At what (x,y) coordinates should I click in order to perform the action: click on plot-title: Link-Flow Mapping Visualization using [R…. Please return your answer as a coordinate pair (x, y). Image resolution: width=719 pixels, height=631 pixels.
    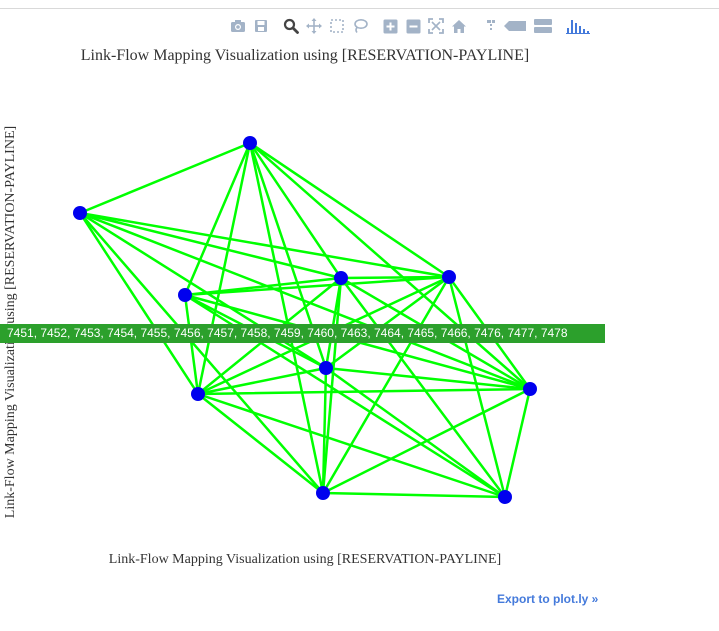
    Looking at the image, I should click on (305, 55).